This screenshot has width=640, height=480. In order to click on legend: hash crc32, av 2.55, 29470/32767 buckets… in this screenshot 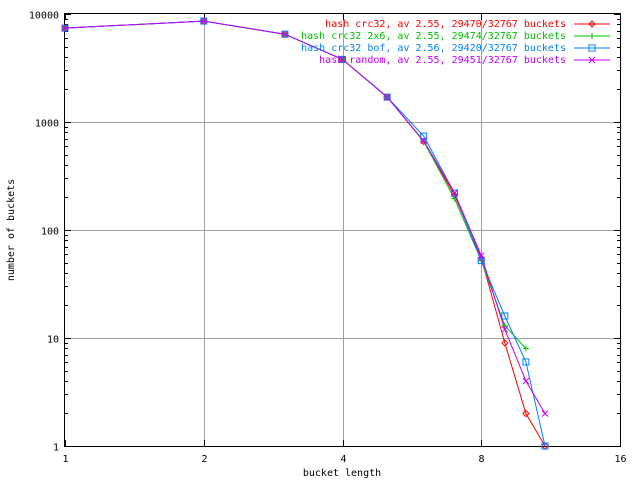, I will do `click(455, 42)`.